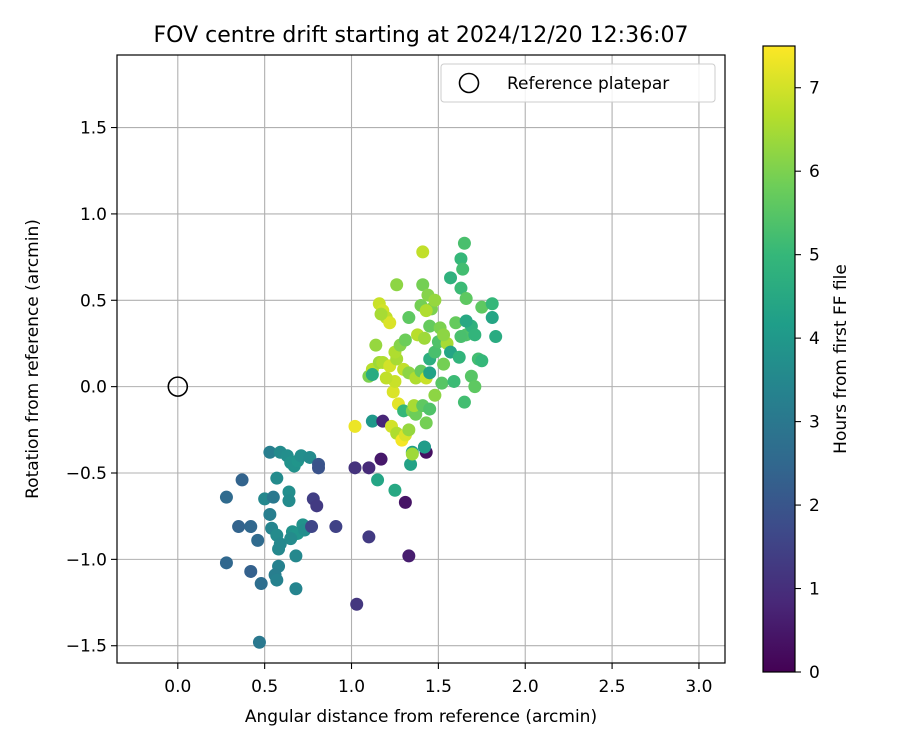 This screenshot has height=754, width=900. I want to click on y-tick-label: −1.0, so click(86, 560).